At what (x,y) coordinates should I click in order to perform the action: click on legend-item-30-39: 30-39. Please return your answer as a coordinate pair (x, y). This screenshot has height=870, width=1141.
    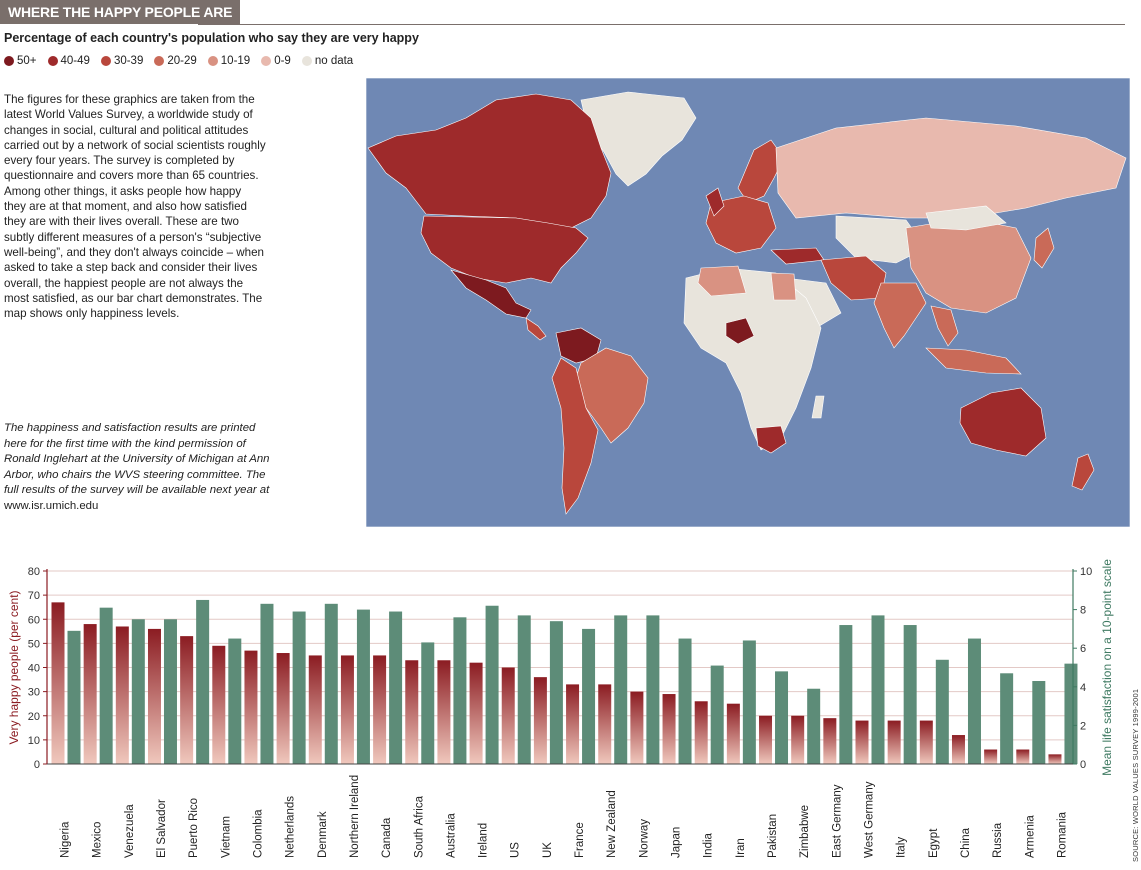
    Looking at the image, I should click on (122, 61).